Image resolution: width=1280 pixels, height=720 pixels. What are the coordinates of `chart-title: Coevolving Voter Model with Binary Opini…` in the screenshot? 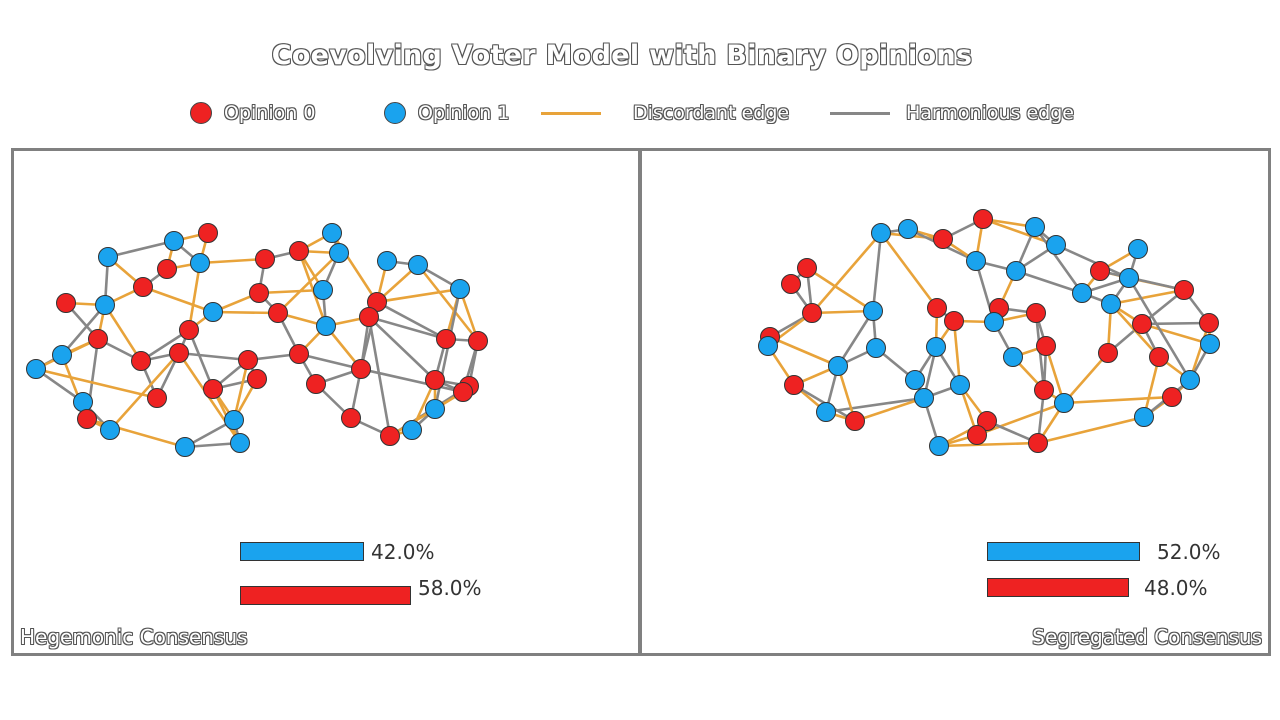 It's located at (622, 55).